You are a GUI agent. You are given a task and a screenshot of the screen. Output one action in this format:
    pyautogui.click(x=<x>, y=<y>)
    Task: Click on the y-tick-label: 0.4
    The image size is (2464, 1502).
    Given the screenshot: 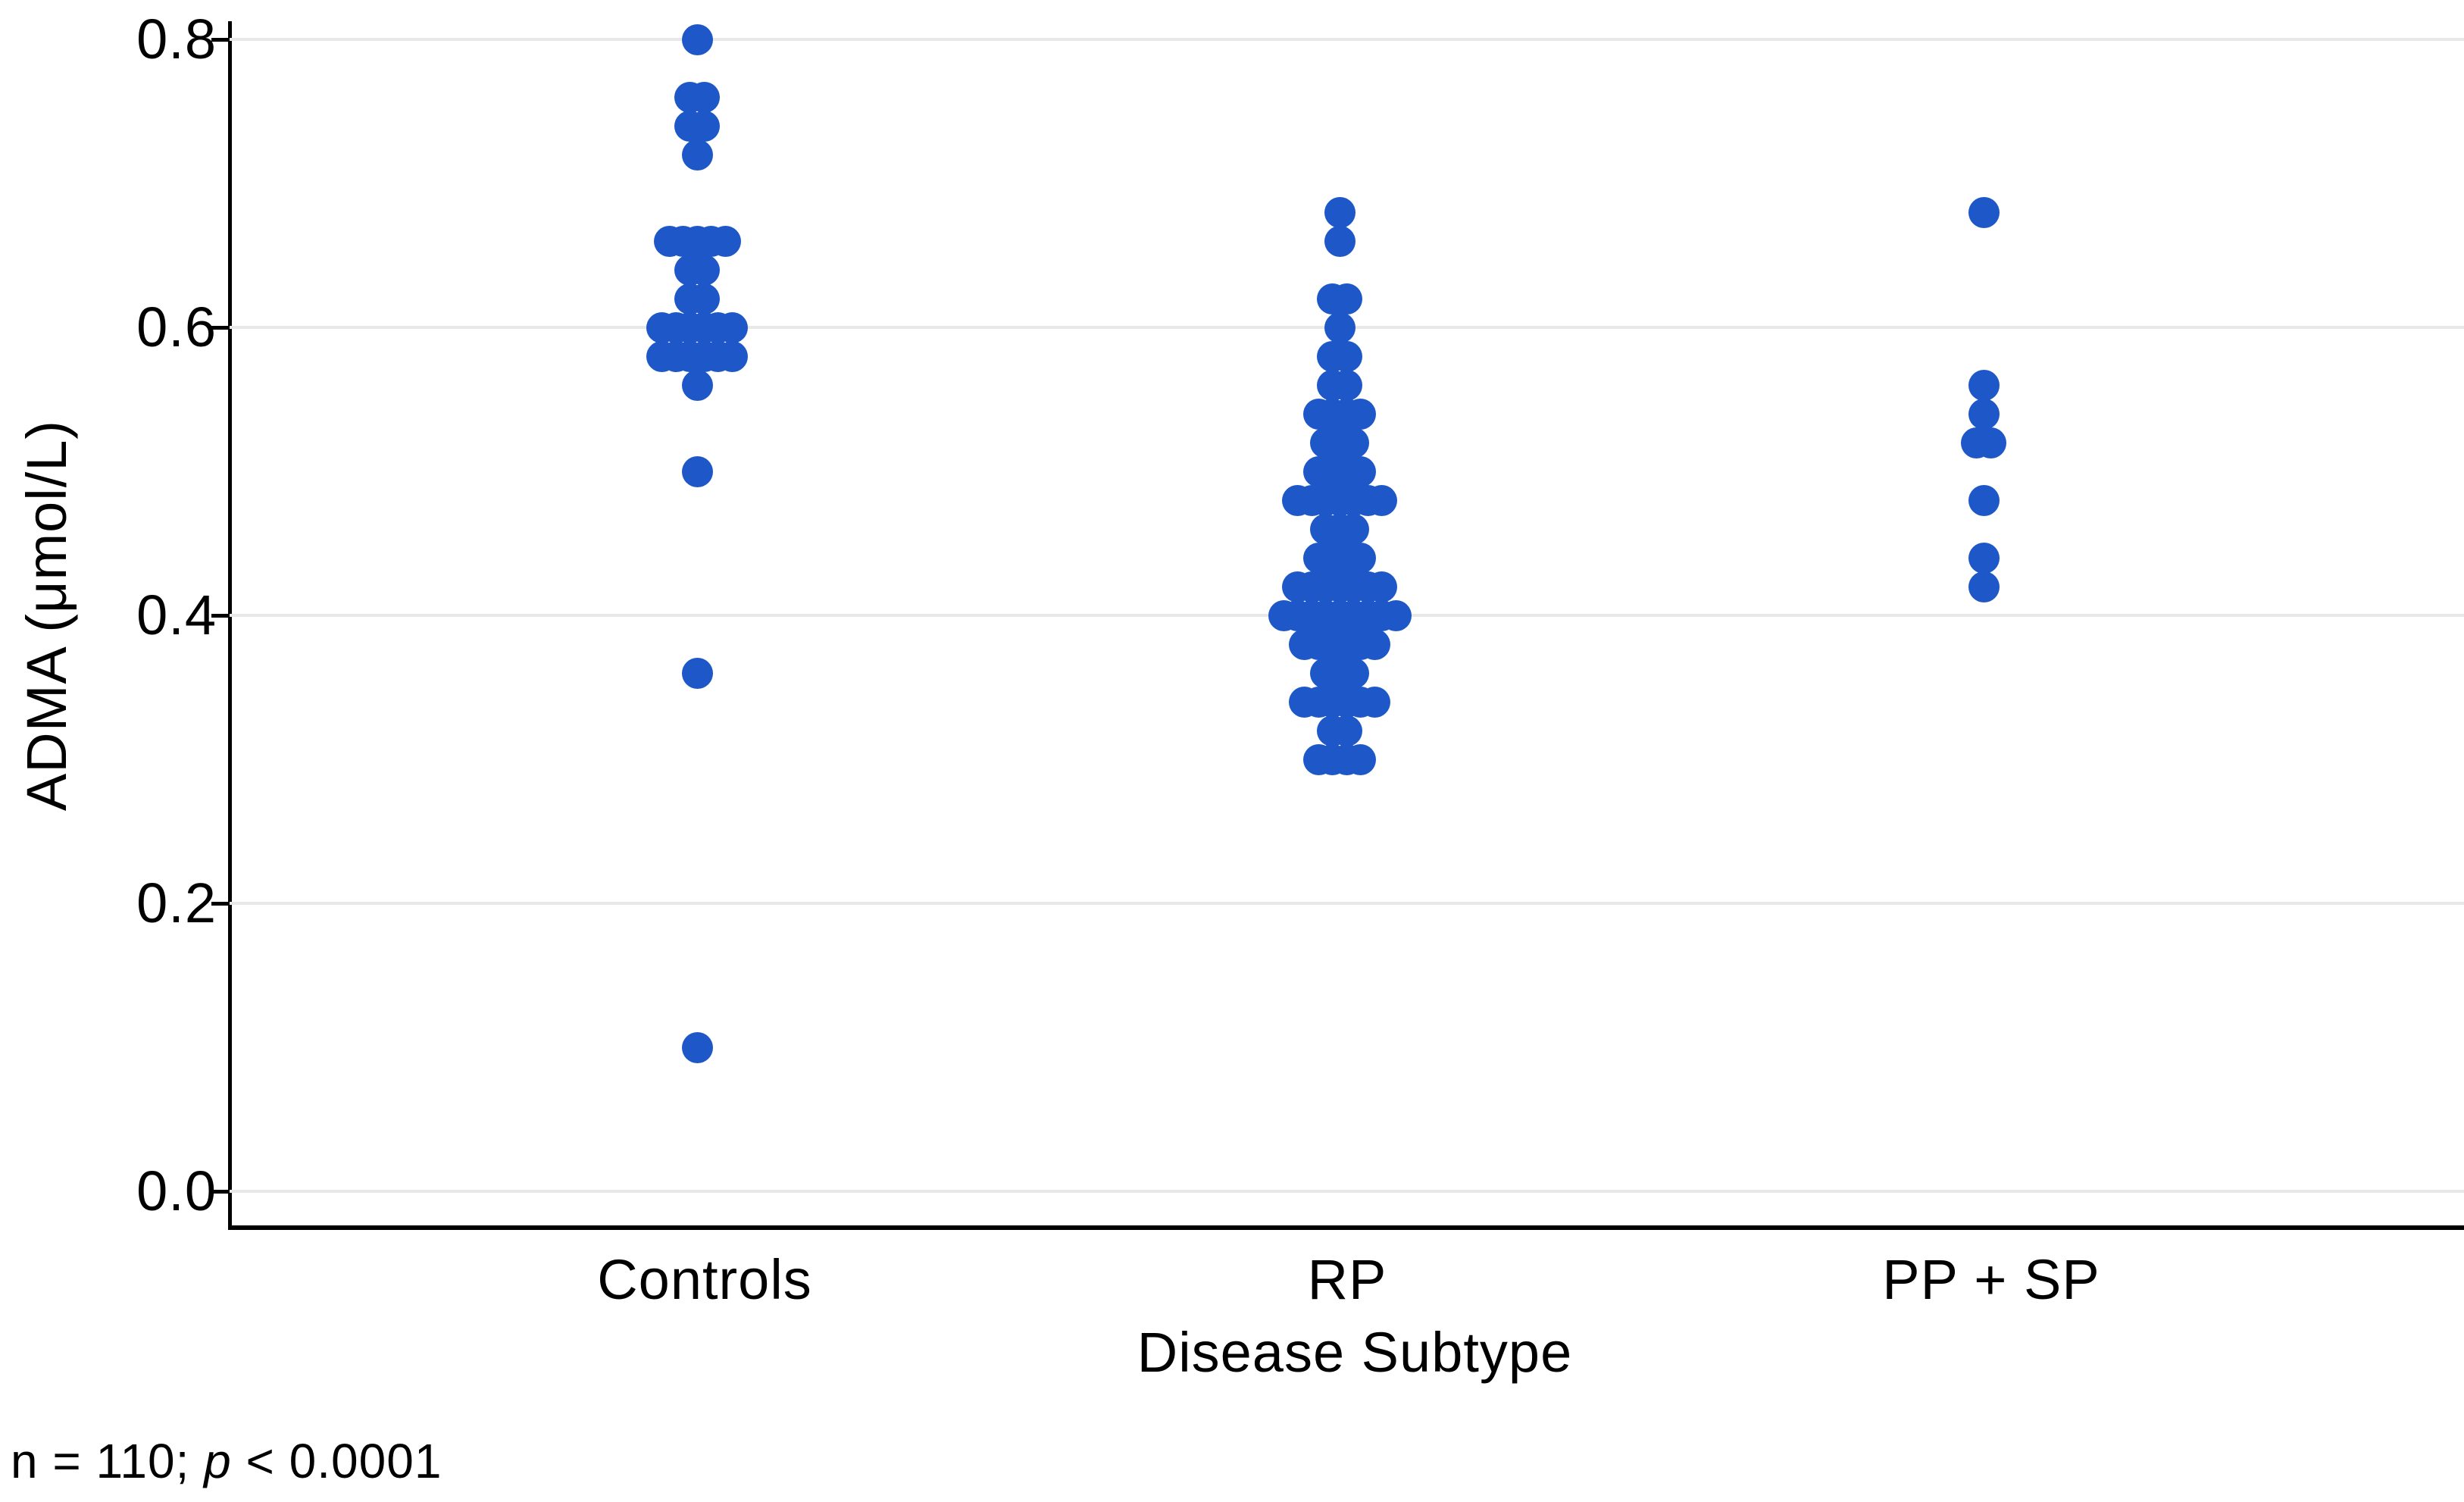 What is the action you would take?
    pyautogui.click(x=176, y=615)
    